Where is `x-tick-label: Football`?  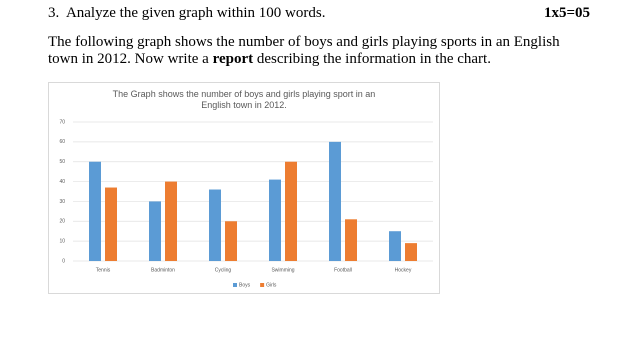 x-tick-label: Football is located at coordinates (343, 270).